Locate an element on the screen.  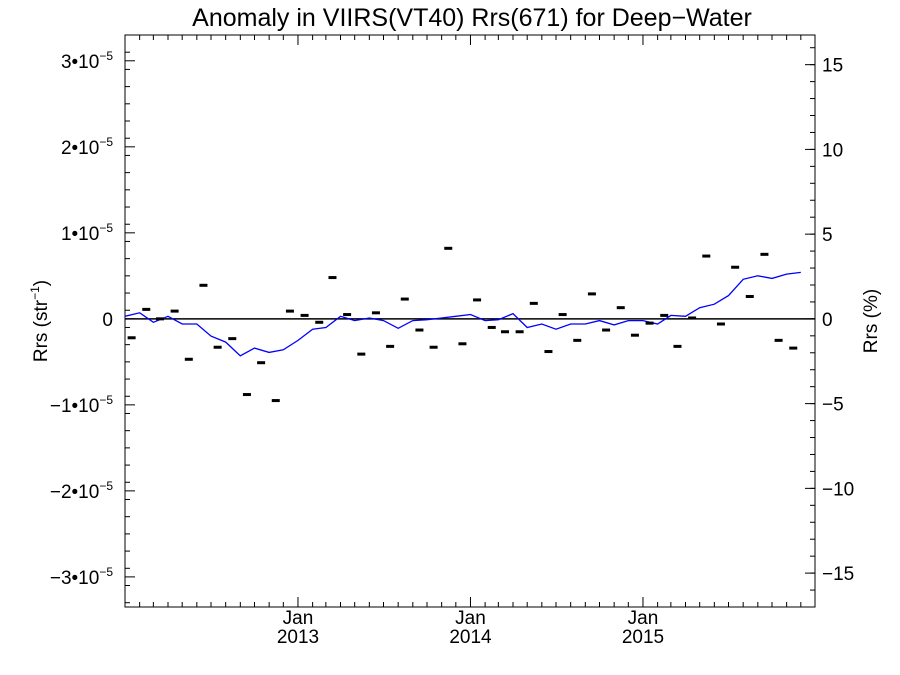
y-tick-label: −1•10−5 is located at coordinates (81, 405).